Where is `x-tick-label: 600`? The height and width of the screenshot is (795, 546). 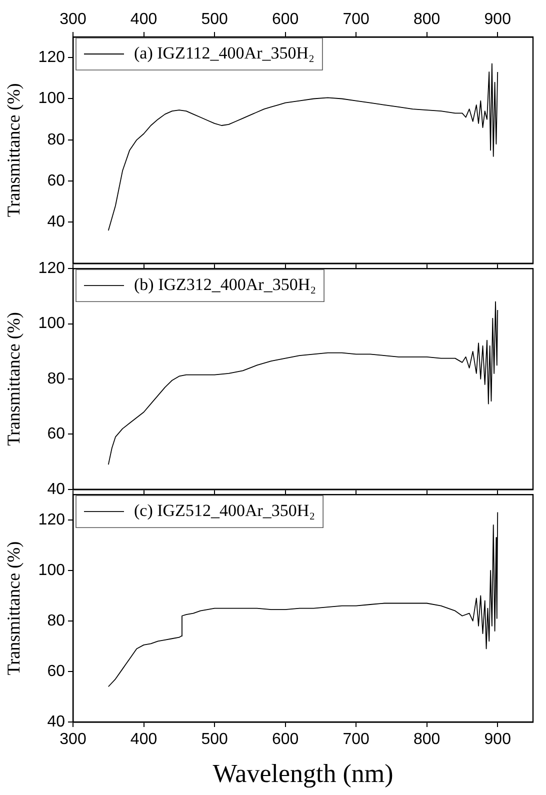 x-tick-label: 600 is located at coordinates (285, 739).